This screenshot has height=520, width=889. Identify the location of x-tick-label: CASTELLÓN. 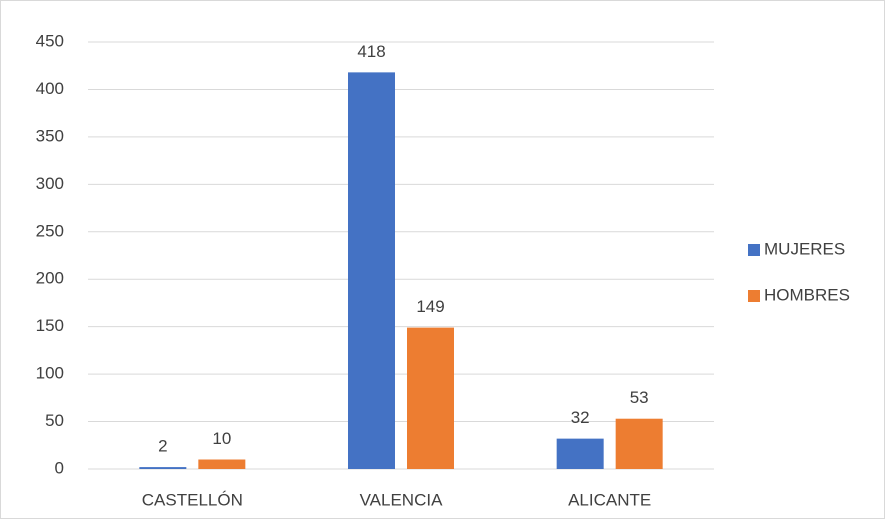
(192, 499).